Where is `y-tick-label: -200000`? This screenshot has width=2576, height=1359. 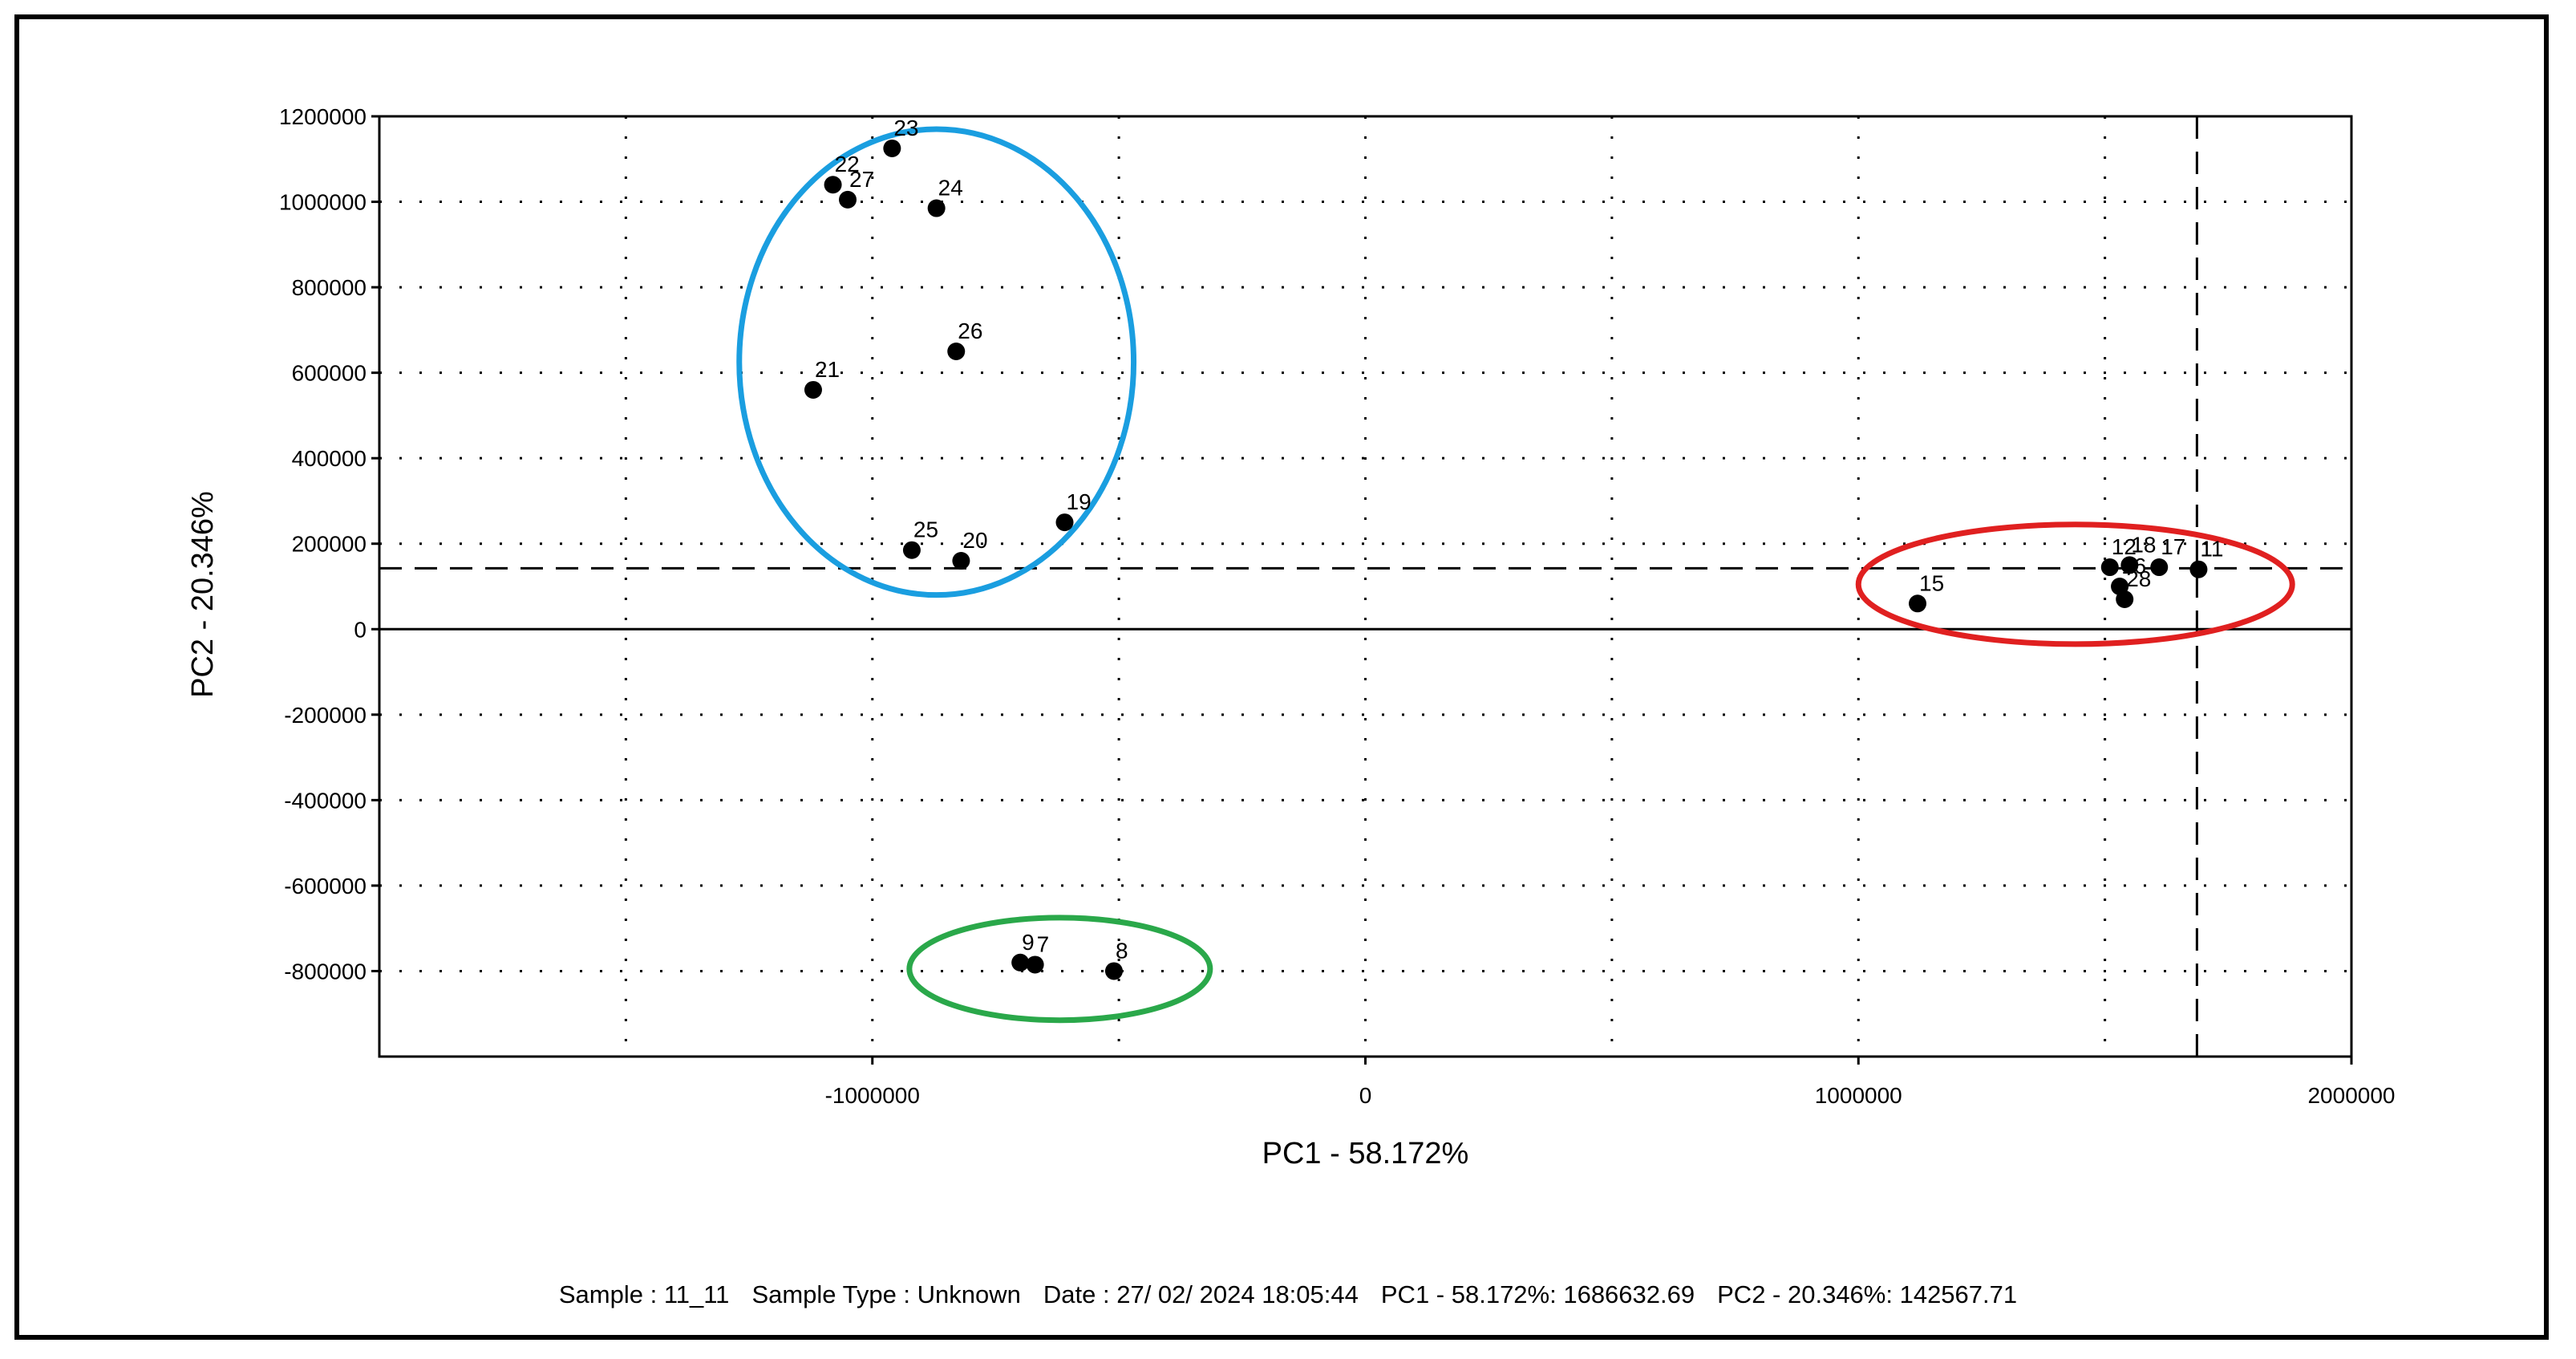
y-tick-label: -200000 is located at coordinates (325, 715).